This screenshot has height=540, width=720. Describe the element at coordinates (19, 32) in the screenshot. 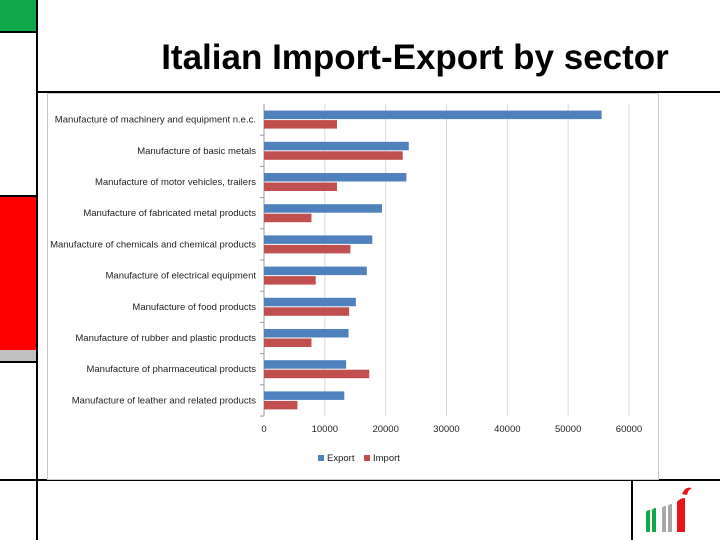

I see `top-left-rule` at that location.